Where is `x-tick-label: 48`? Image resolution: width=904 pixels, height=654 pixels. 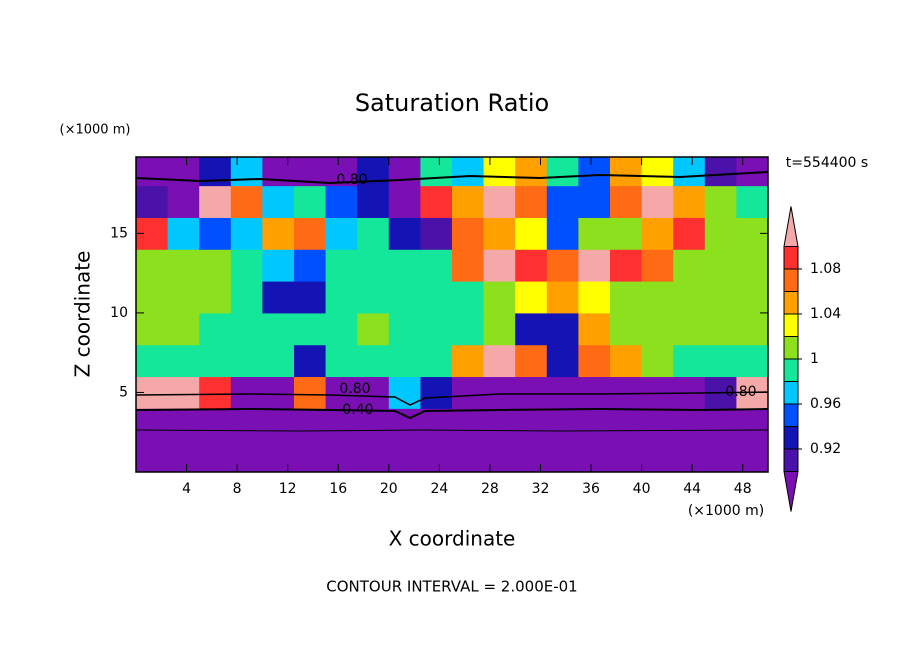 x-tick-label: 48 is located at coordinates (743, 489).